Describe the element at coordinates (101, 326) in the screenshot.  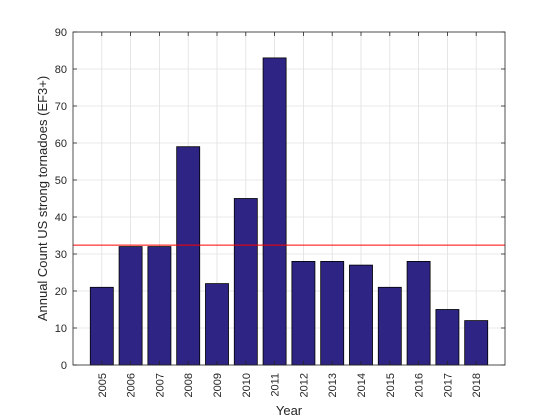
I see `bar-2005` at that location.